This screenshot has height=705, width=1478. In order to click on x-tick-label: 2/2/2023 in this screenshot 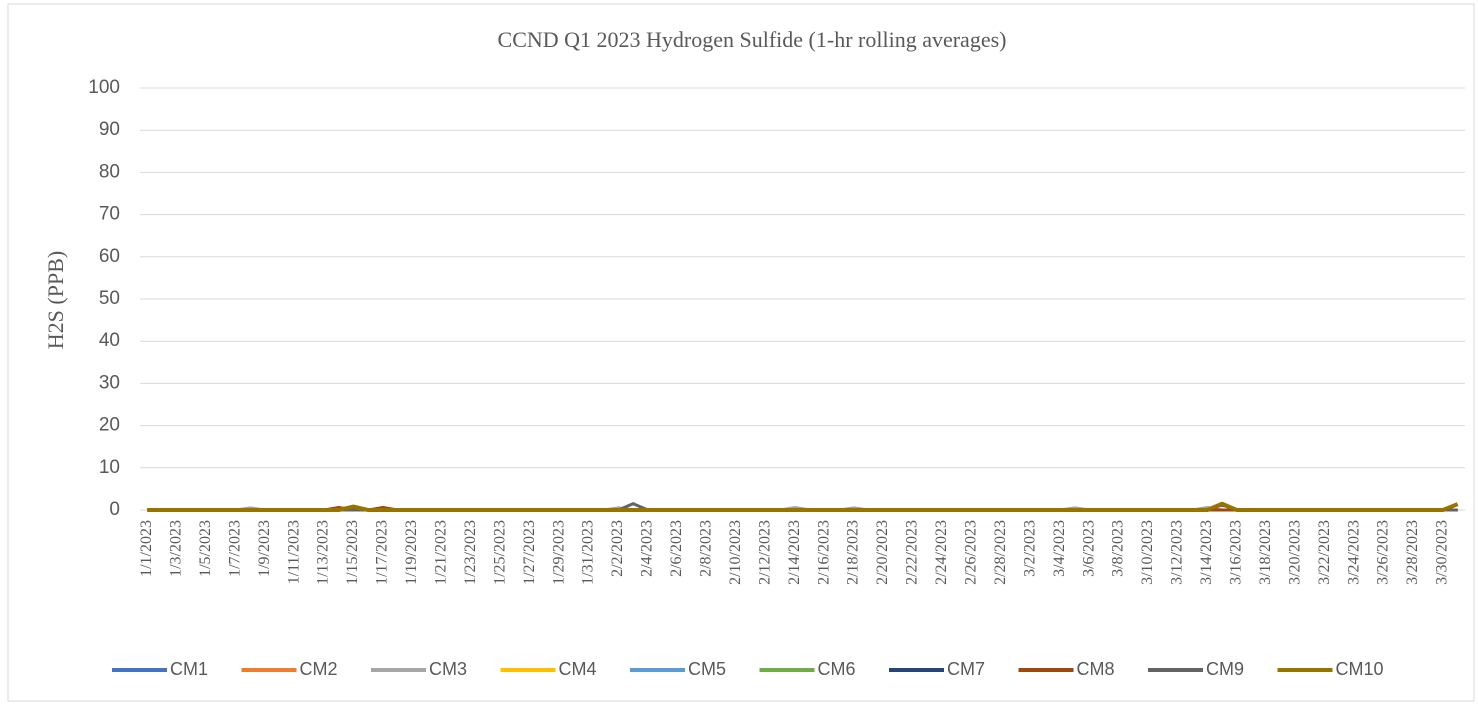, I will do `click(617, 548)`.